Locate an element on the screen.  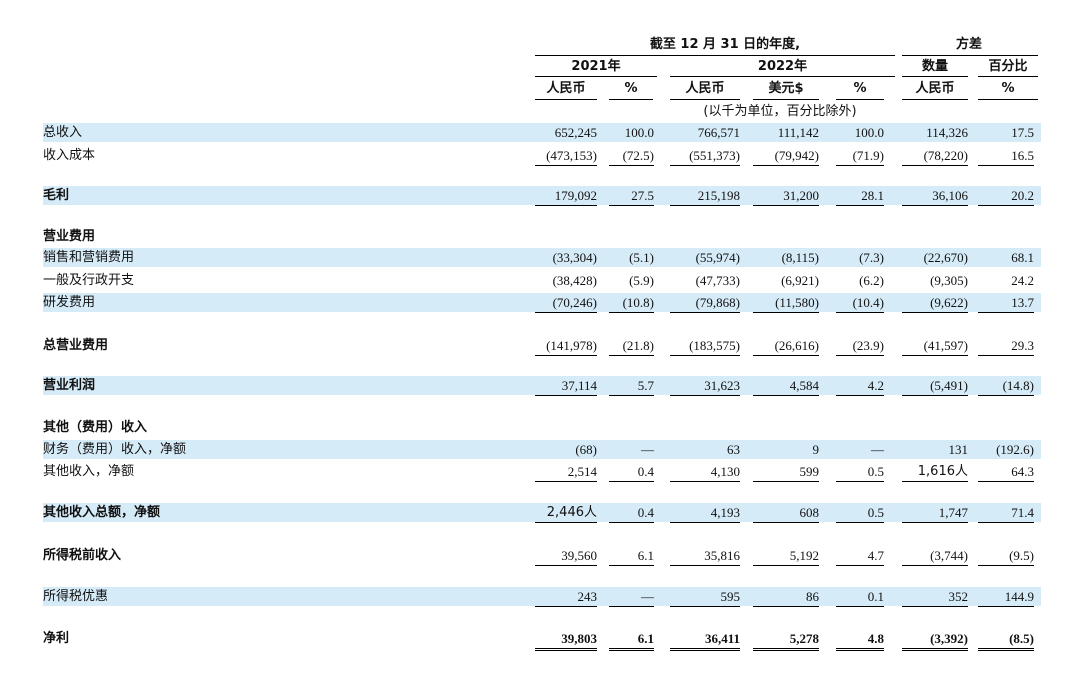
cell-rmb-2021: (473,153) is located at coordinates (566, 156).